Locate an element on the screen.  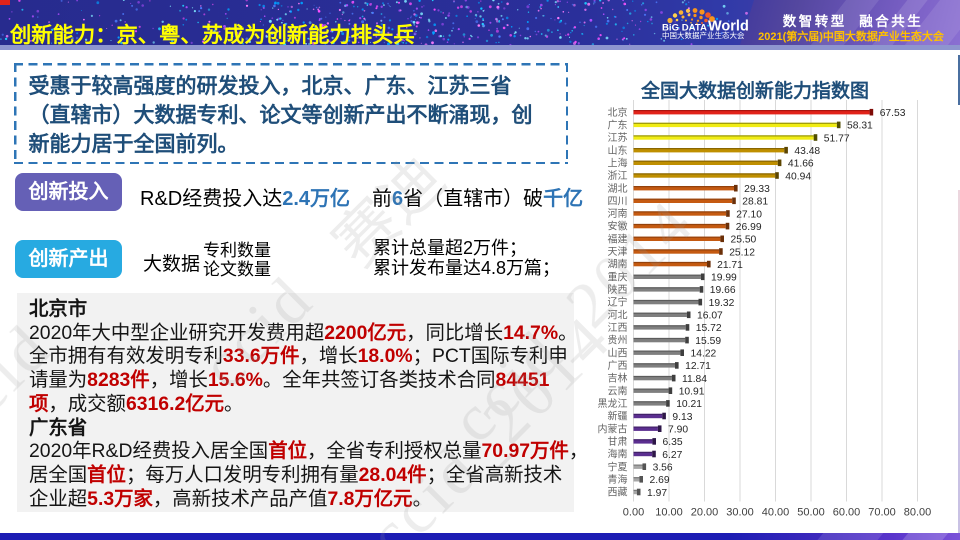
svg-text: 甘肃 is located at coordinates (618, 441).